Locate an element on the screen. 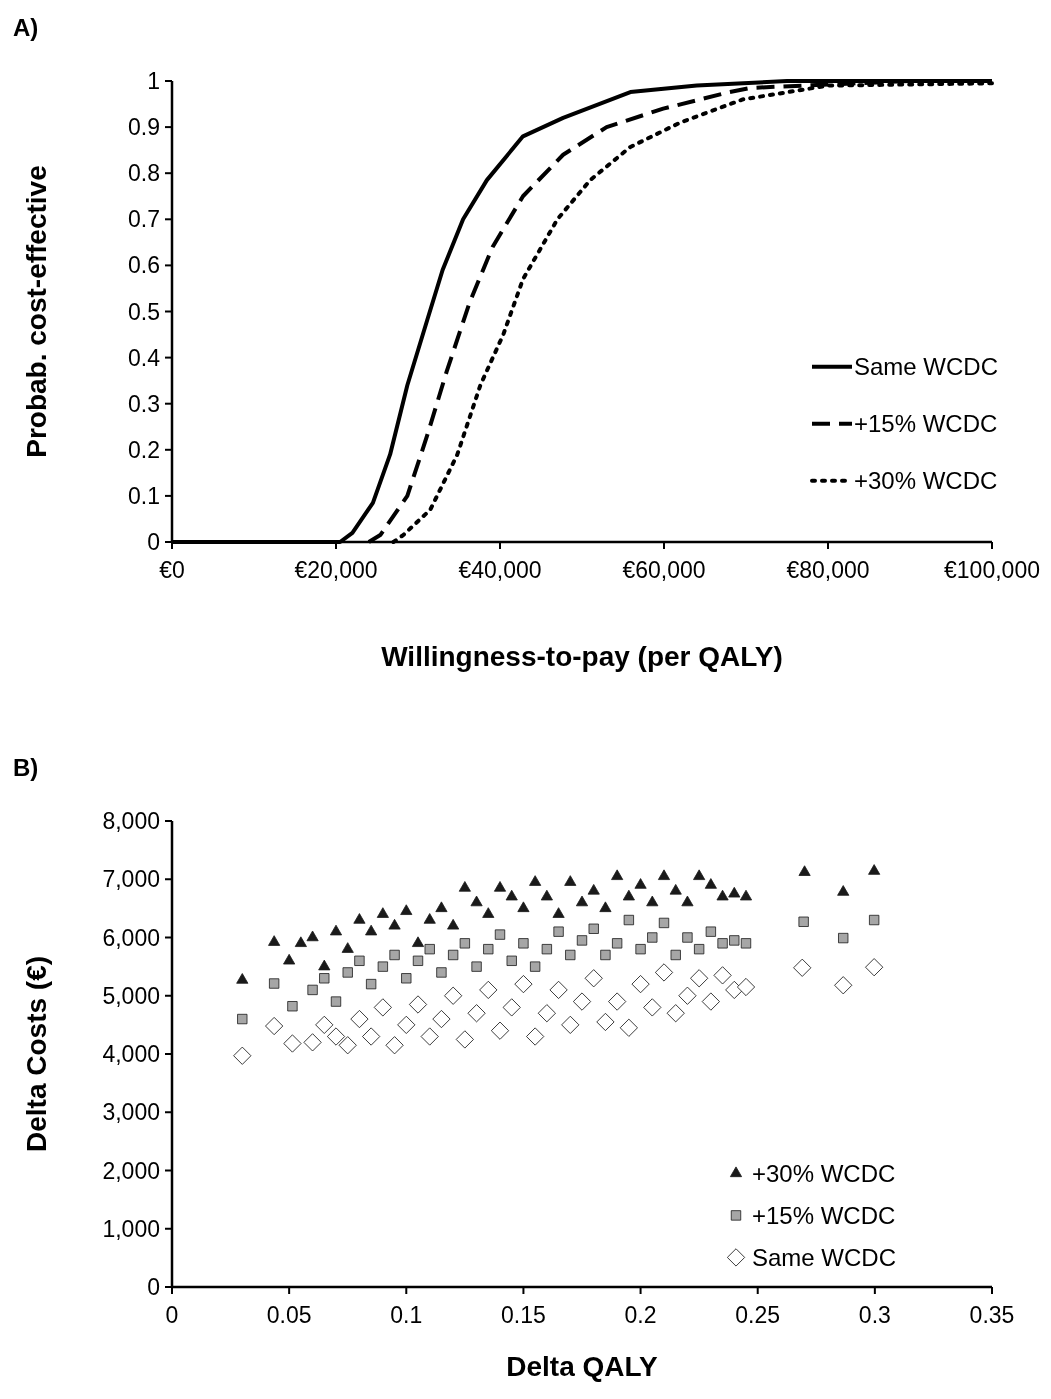 This screenshot has height=1399, width=1051. y-tick-label: 8,000 is located at coordinates (131, 821).